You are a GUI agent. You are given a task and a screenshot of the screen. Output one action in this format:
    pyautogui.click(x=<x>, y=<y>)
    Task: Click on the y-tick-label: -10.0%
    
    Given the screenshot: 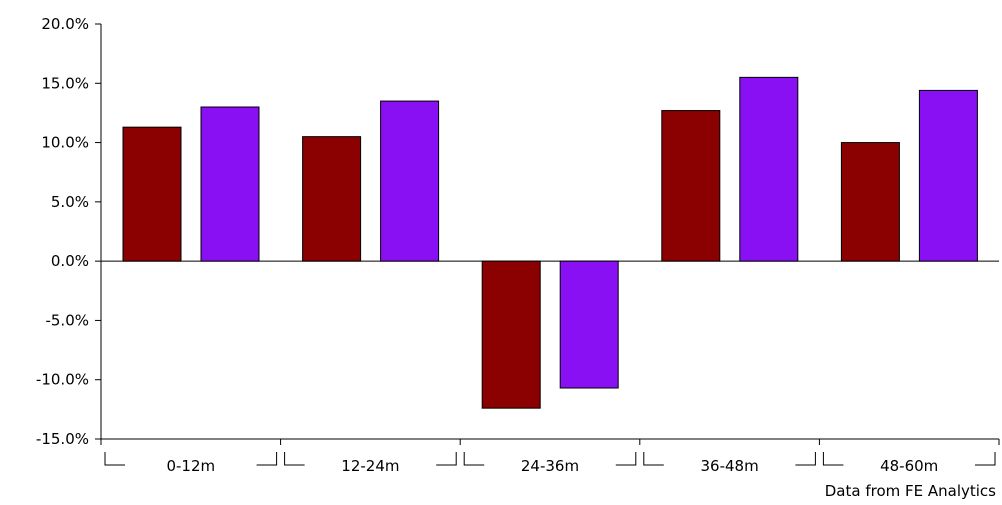 What is the action you would take?
    pyautogui.click(x=62, y=380)
    